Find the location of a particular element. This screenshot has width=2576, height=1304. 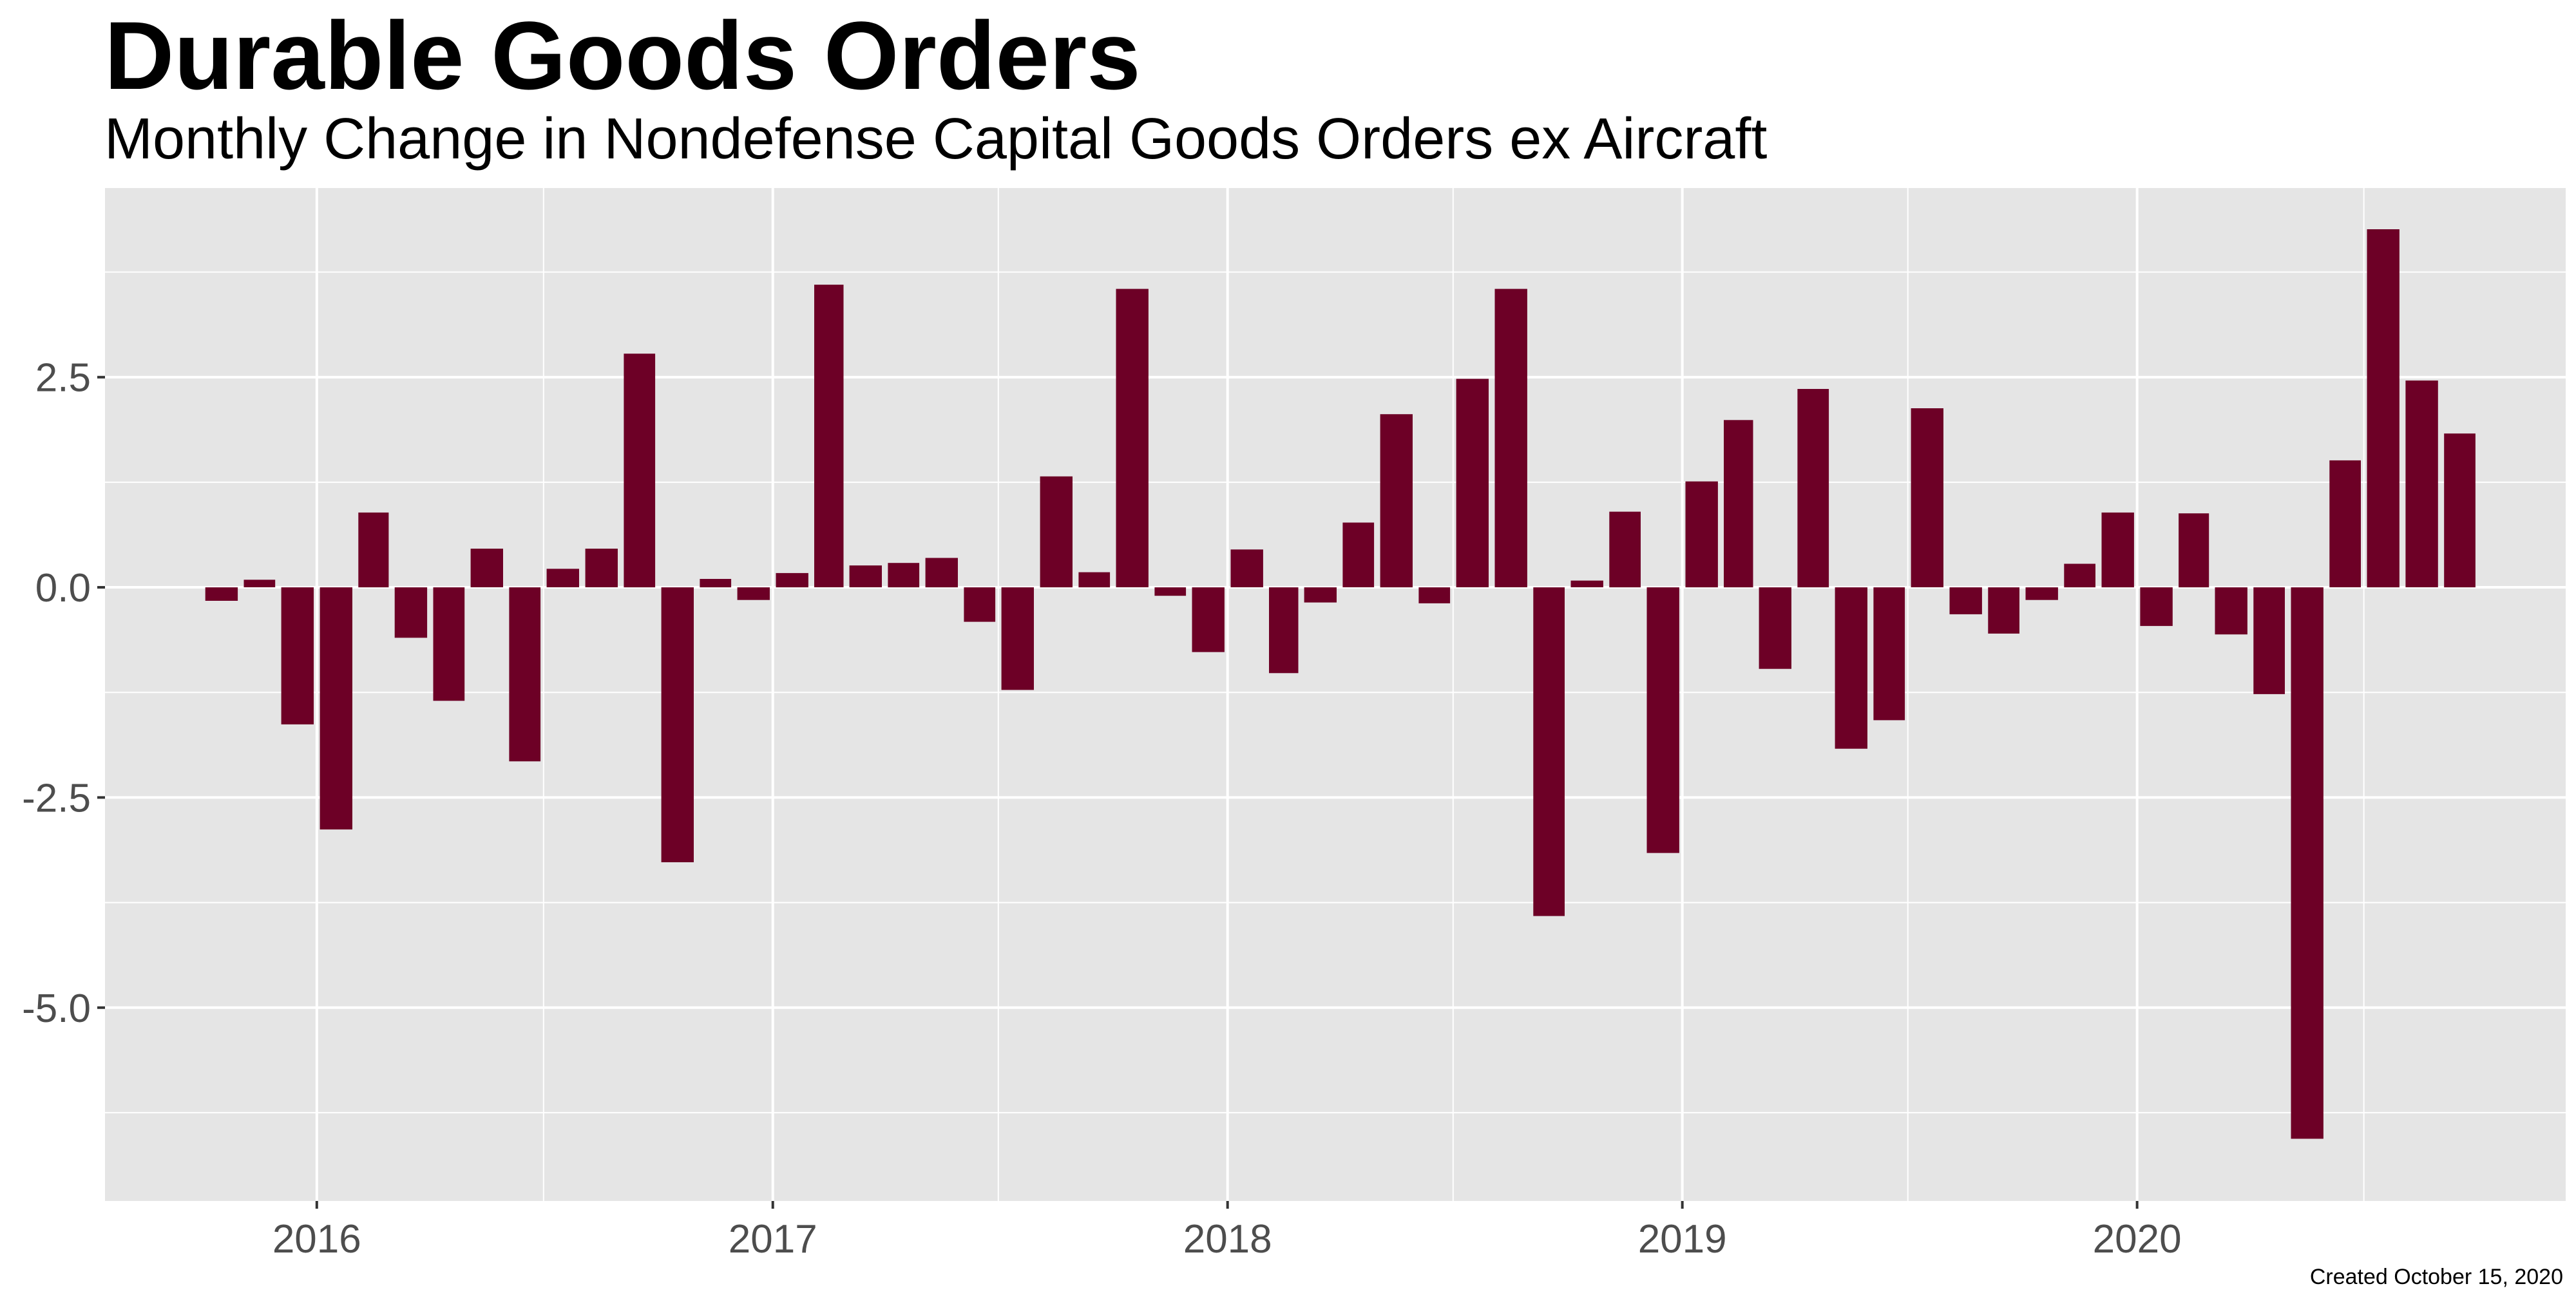

x-tick-label: 2017 is located at coordinates (773, 1239).